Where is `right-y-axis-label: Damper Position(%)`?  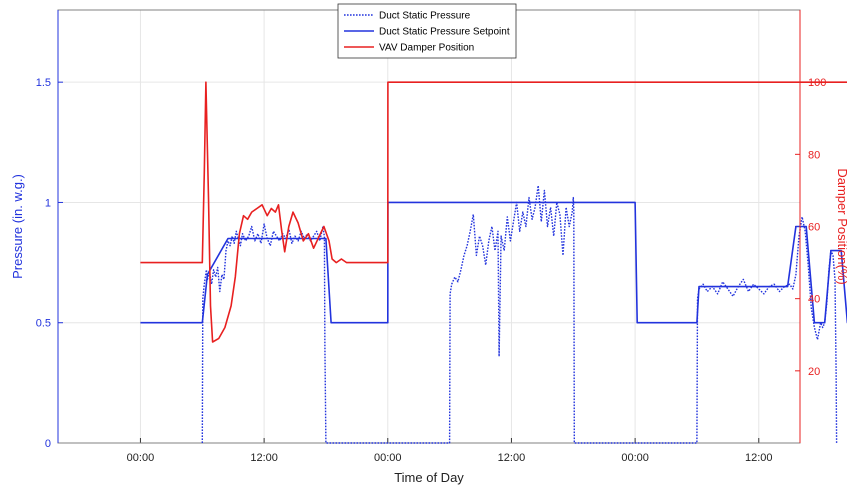 right-y-axis-label: Damper Position(%) is located at coordinates (841, 226).